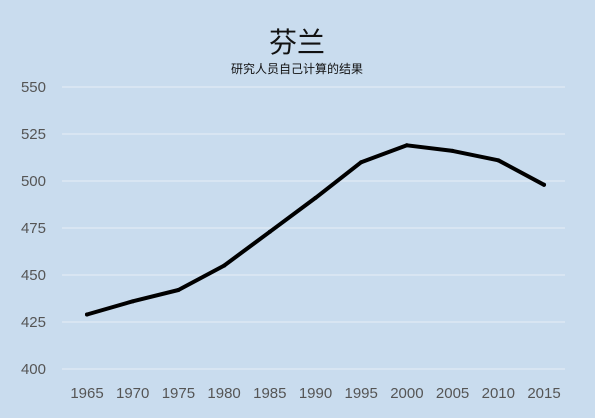 The image size is (595, 418). Describe the element at coordinates (498, 393) in the screenshot. I see `x-tick-label: 2010` at that location.